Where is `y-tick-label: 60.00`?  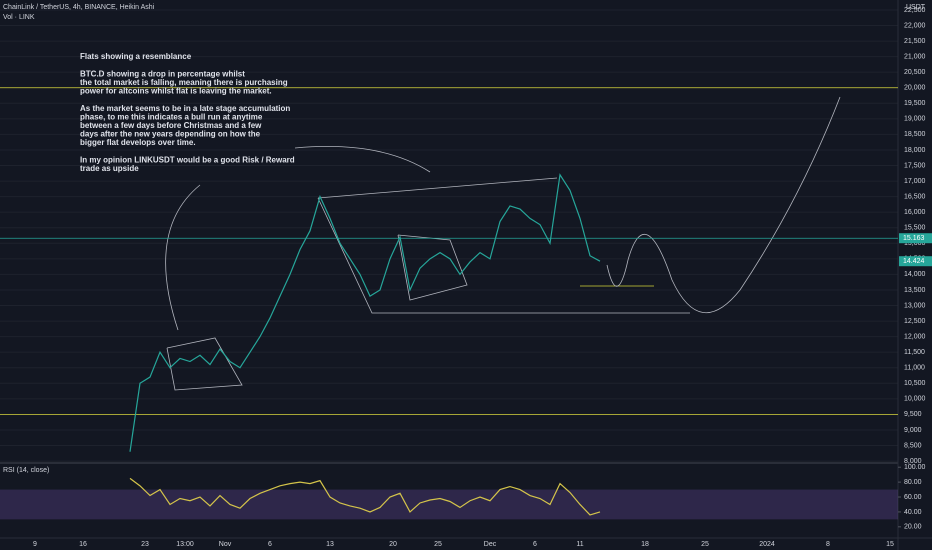
y-tick-label: 60.00 is located at coordinates (913, 497).